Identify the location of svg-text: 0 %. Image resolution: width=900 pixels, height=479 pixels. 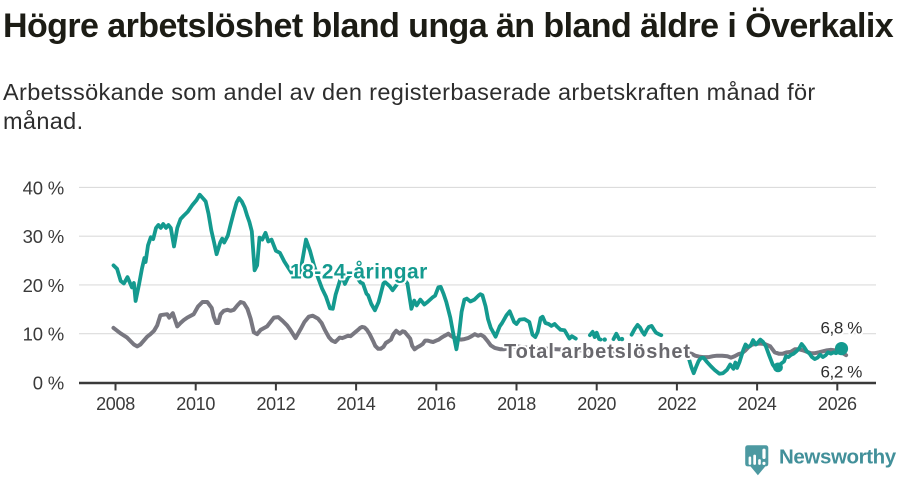
(48, 383).